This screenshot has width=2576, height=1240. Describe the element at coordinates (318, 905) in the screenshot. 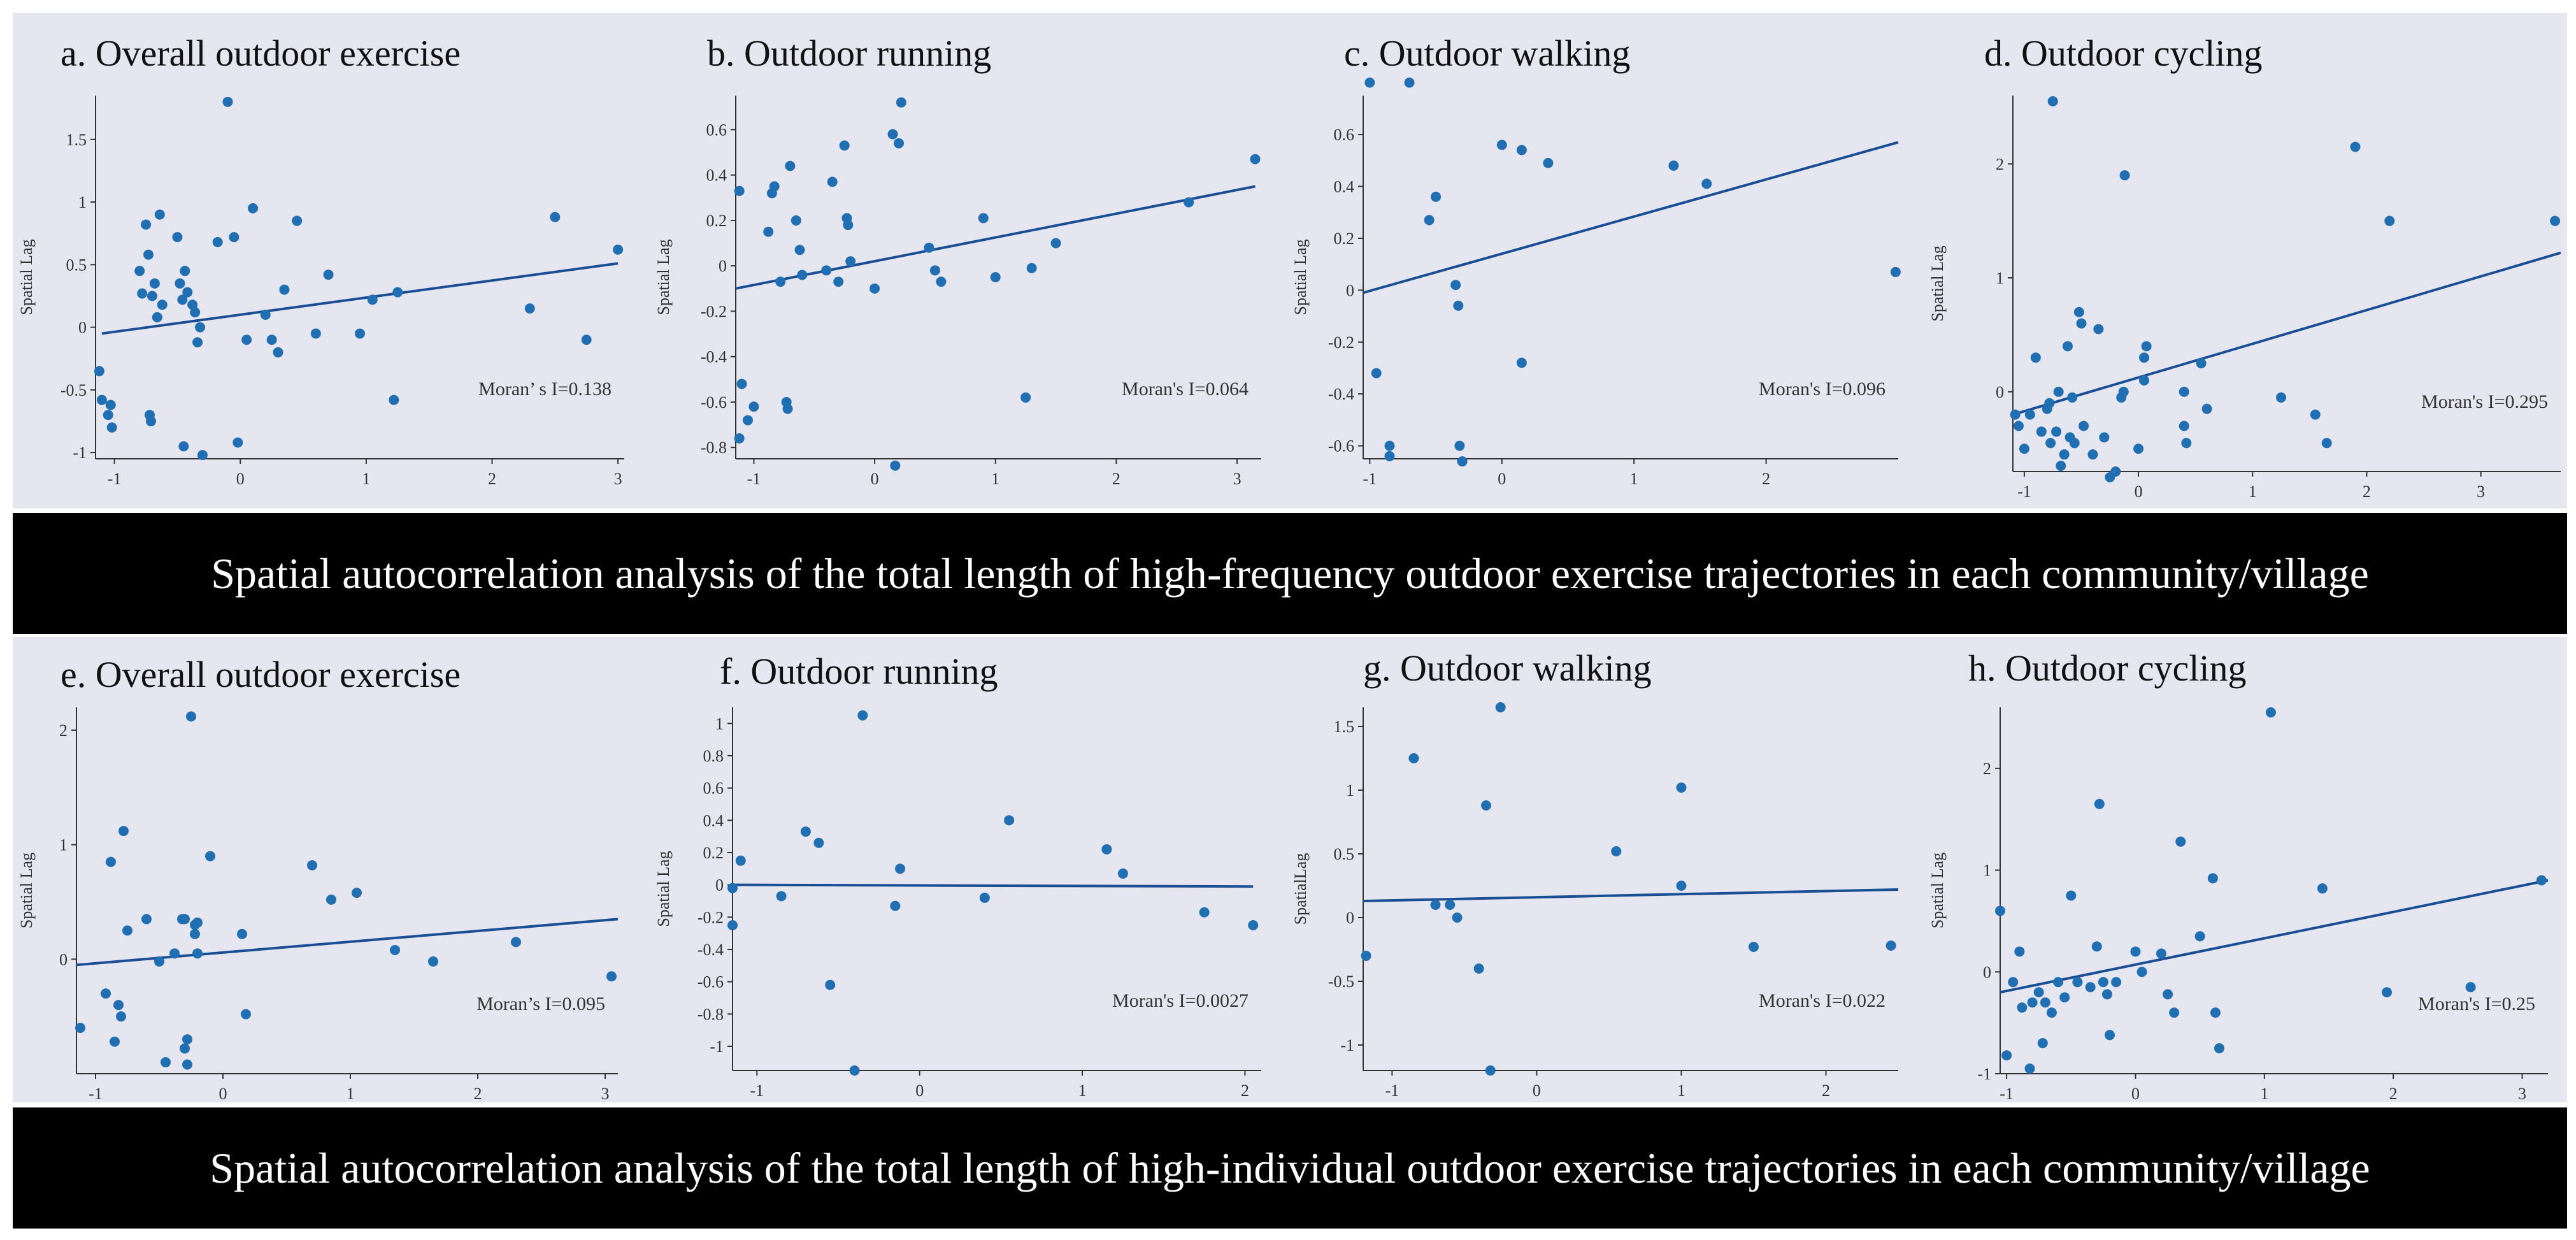

I see `scatter-plot-e: -1 0 1 2 3 0 1 2 Spatial Lag Moran’s I=0.095` at that location.